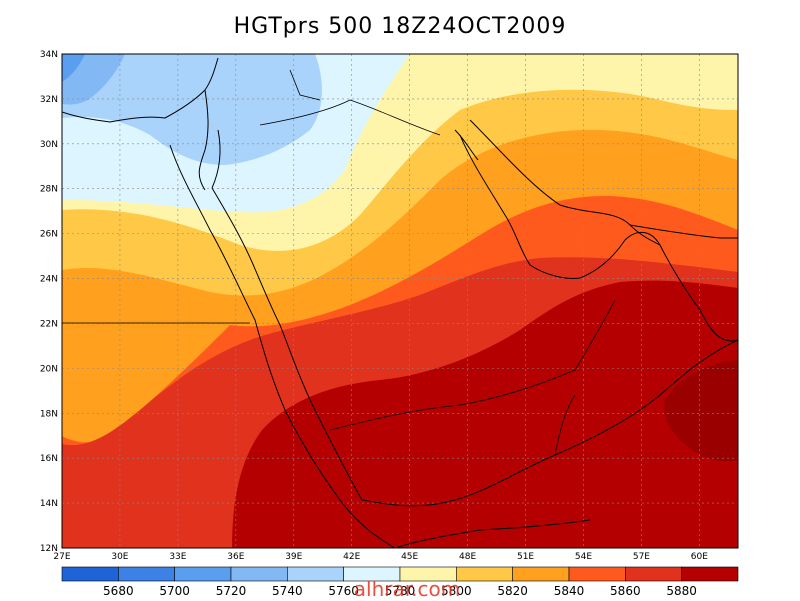 The width and height of the screenshot is (800, 601). What do you see at coordinates (216, 159) in the screenshot?
I see `coast-aqaba` at bounding box center [216, 159].